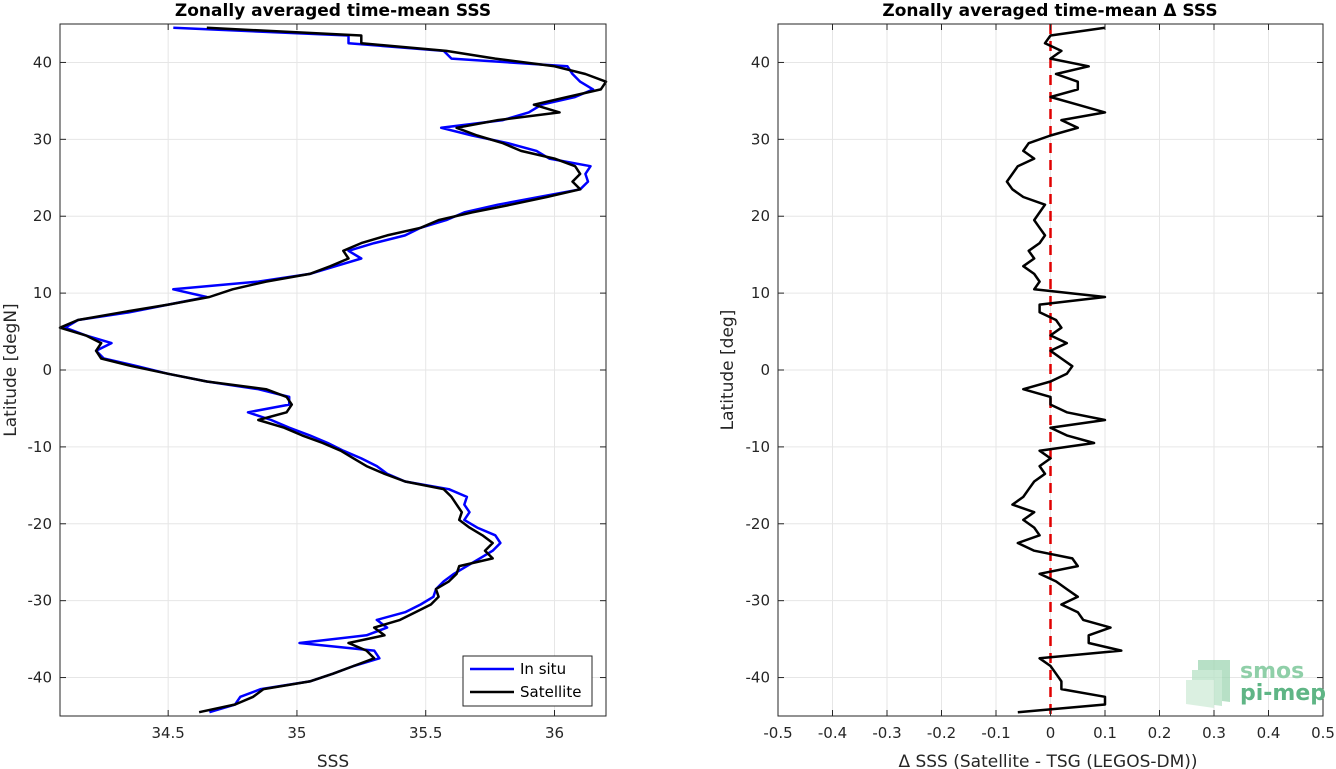  I want to click on x-tick-label: 0.2, so click(1160, 733).